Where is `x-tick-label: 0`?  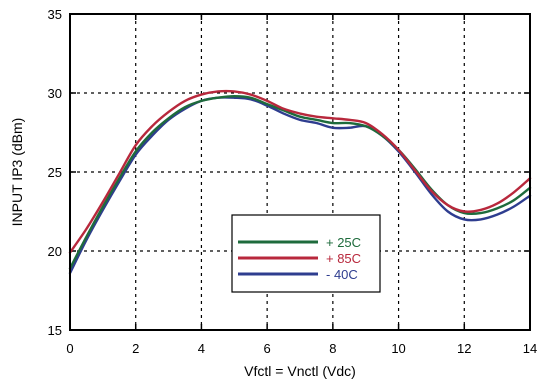 x-tick-label: 0 is located at coordinates (69, 348).